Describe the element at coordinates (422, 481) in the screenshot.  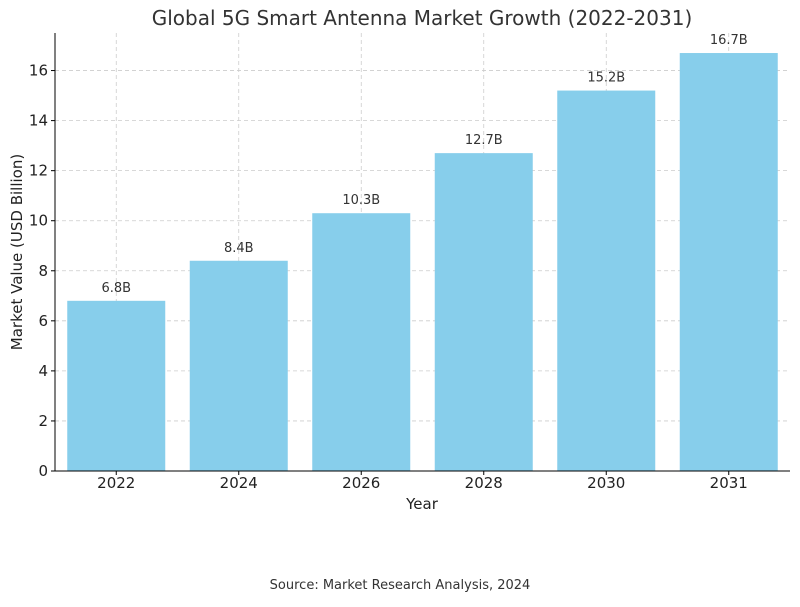
I see `x-tick-labels: 2022 2024 2026 2028 2030 2031` at that location.